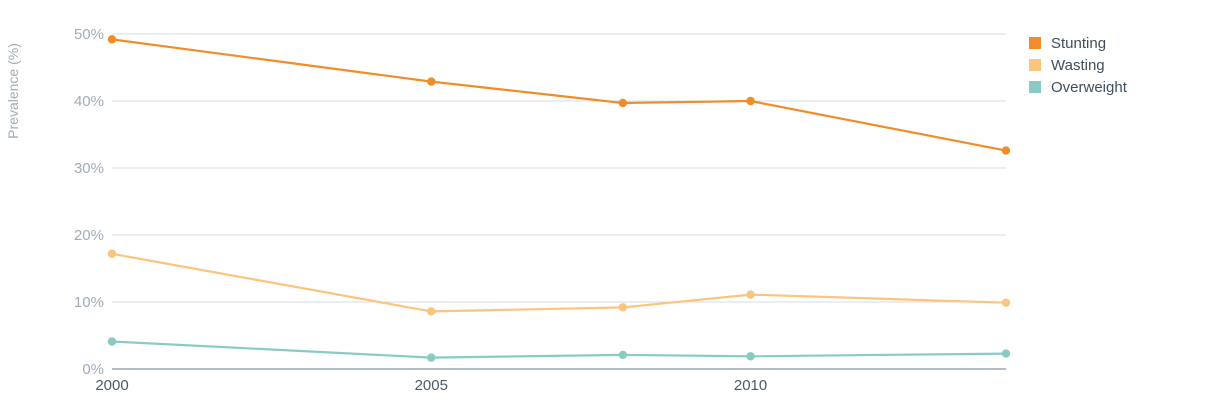 Image resolution: width=1230 pixels, height=403 pixels. Describe the element at coordinates (89, 302) in the screenshot. I see `y-tick-label: 10%` at that location.